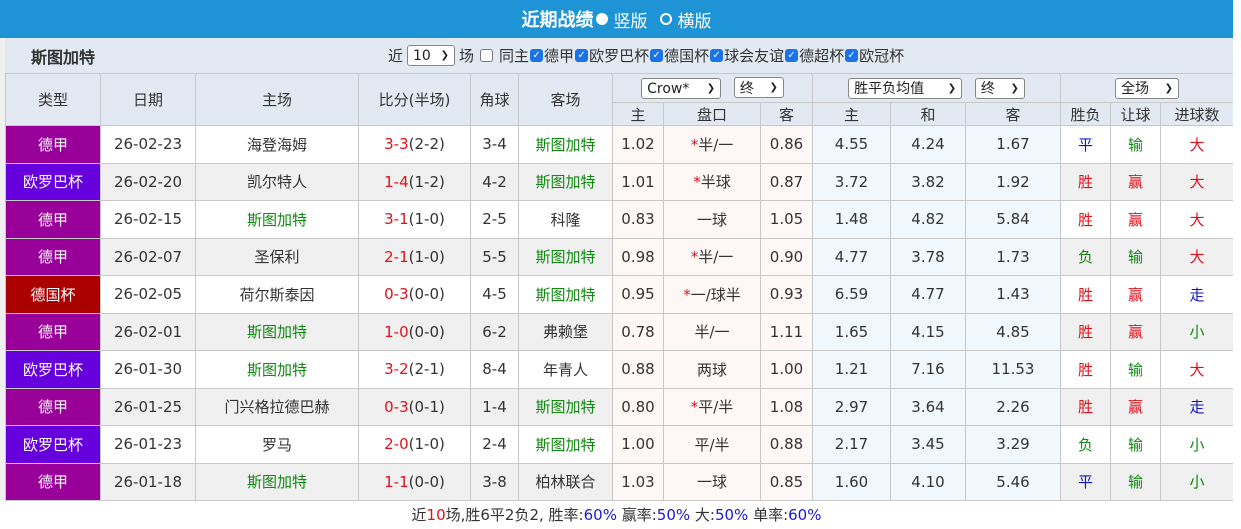 The width and height of the screenshot is (1241, 529). What do you see at coordinates (786, 481) in the screenshot?
I see `ah-away-odds: 0.85` at bounding box center [786, 481].